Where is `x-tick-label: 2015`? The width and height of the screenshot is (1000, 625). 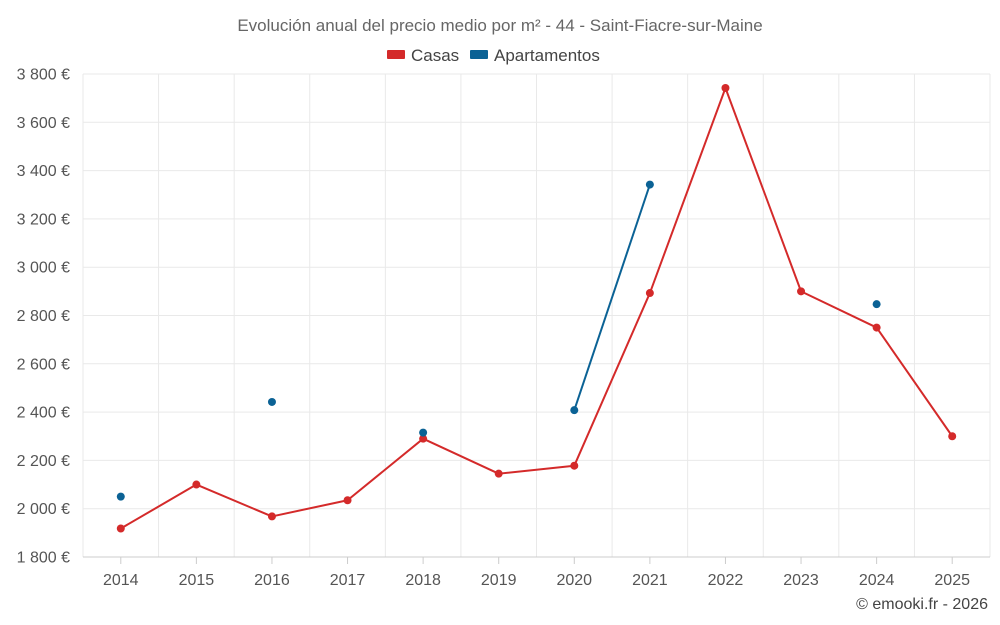 x-tick-label: 2015 is located at coordinates (197, 580).